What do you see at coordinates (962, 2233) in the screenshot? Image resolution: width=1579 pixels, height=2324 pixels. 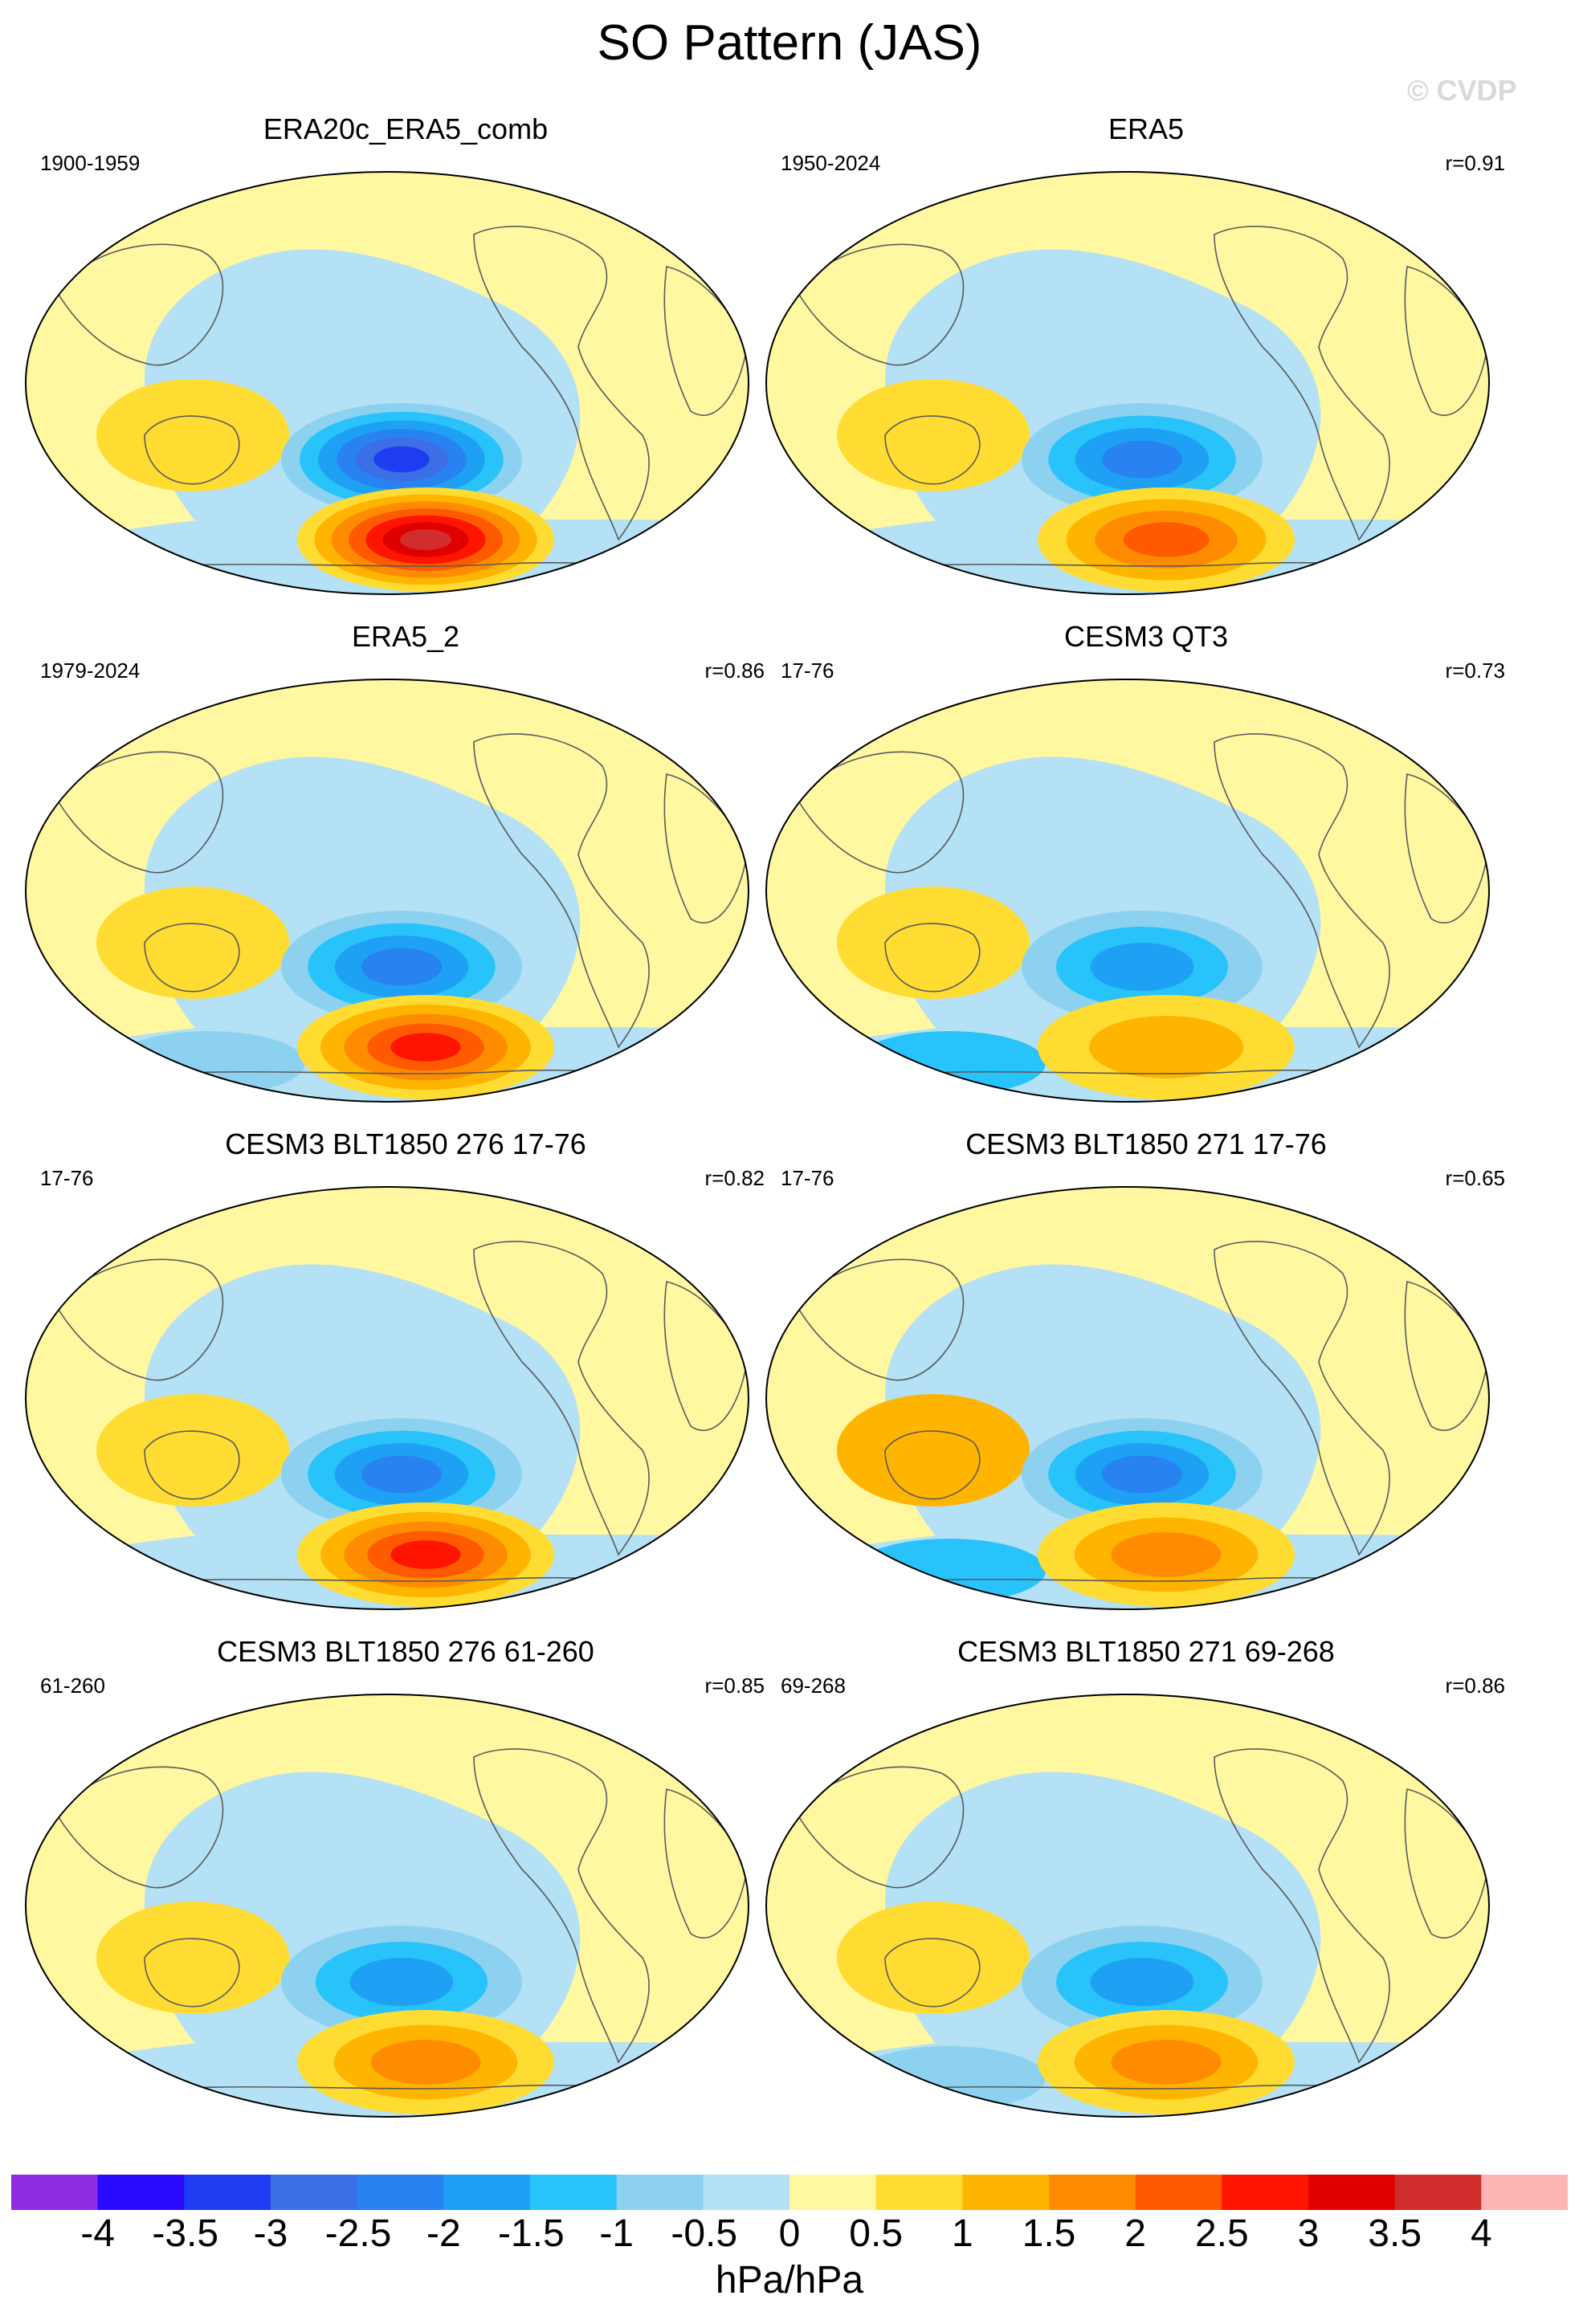 I see `colorbar-tick-label: 1` at bounding box center [962, 2233].